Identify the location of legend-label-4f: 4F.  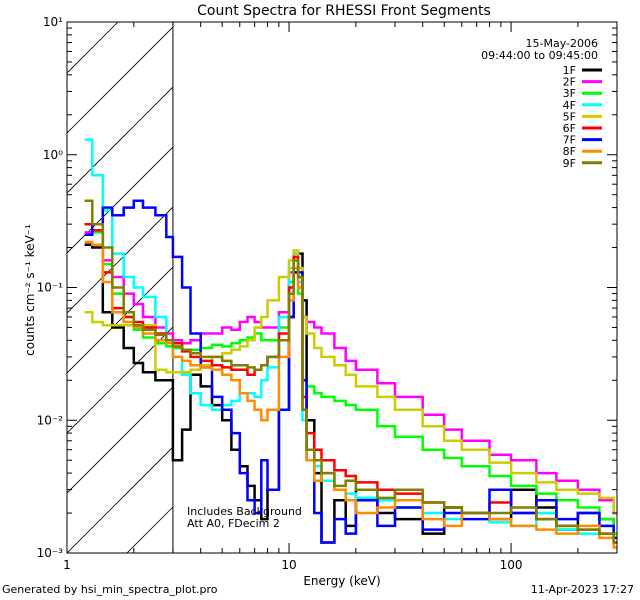
(569, 105).